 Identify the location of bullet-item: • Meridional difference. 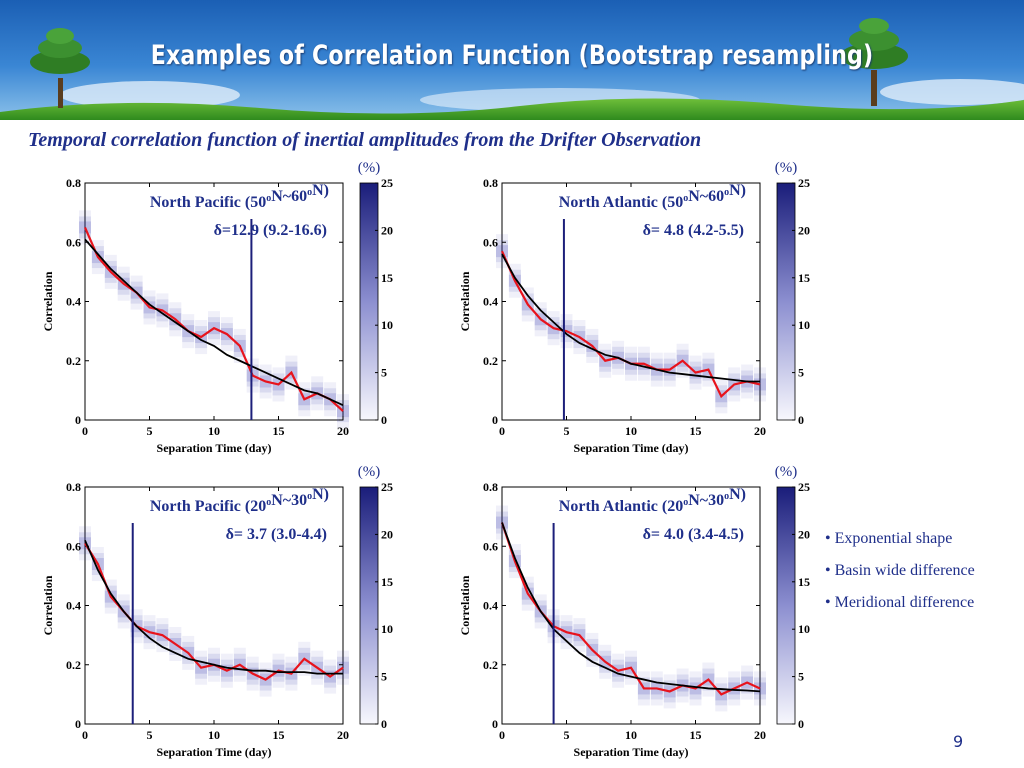
(900, 602).